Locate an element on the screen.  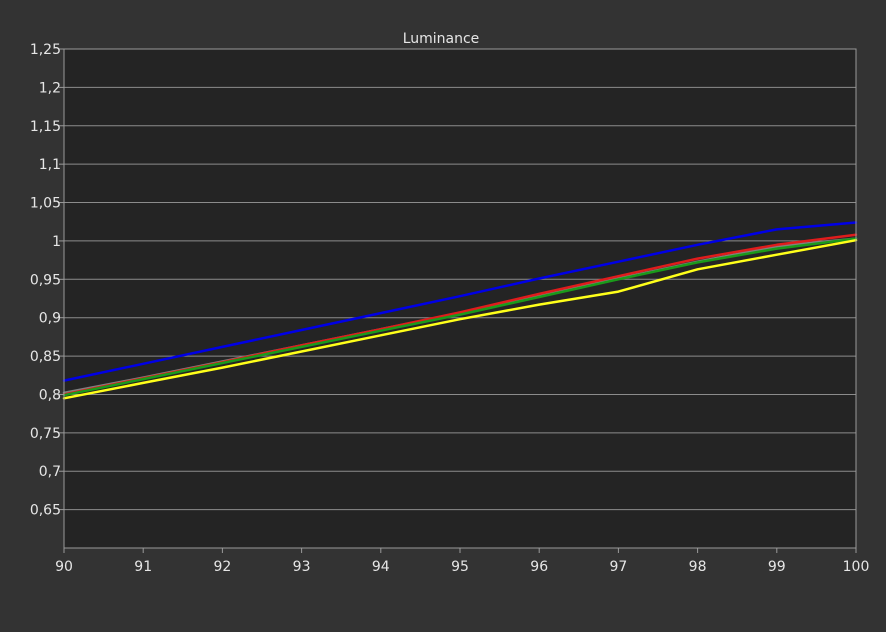
x-tick-label: 91 is located at coordinates (143, 567).